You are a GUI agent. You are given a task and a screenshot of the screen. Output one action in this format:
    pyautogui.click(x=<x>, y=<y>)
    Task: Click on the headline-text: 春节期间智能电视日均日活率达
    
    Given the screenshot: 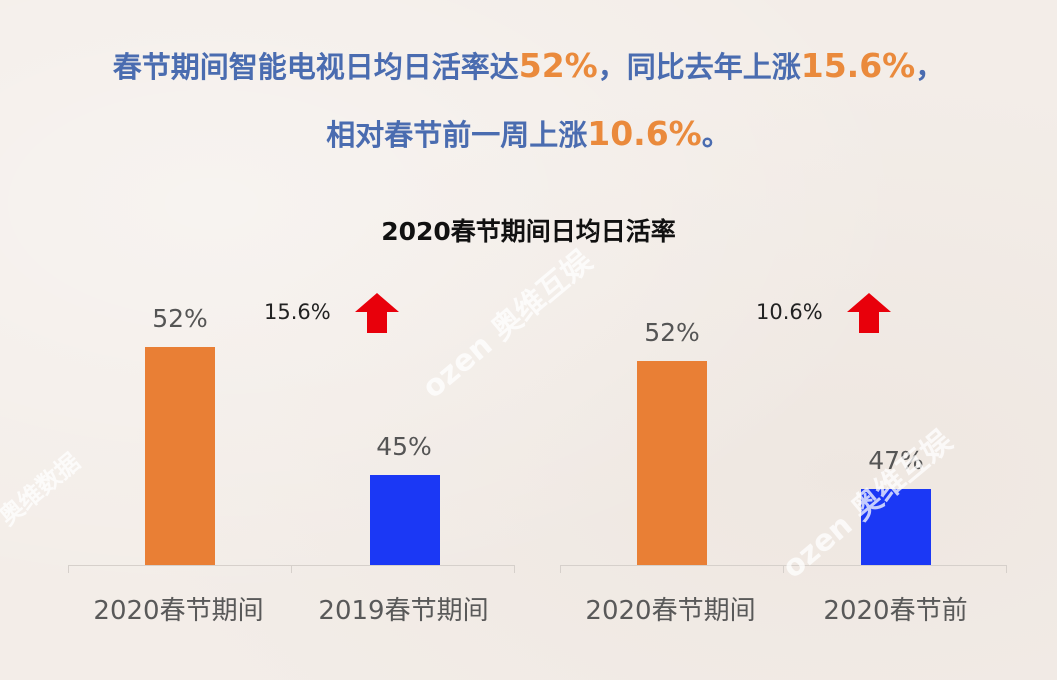 What is the action you would take?
    pyautogui.click(x=315, y=67)
    